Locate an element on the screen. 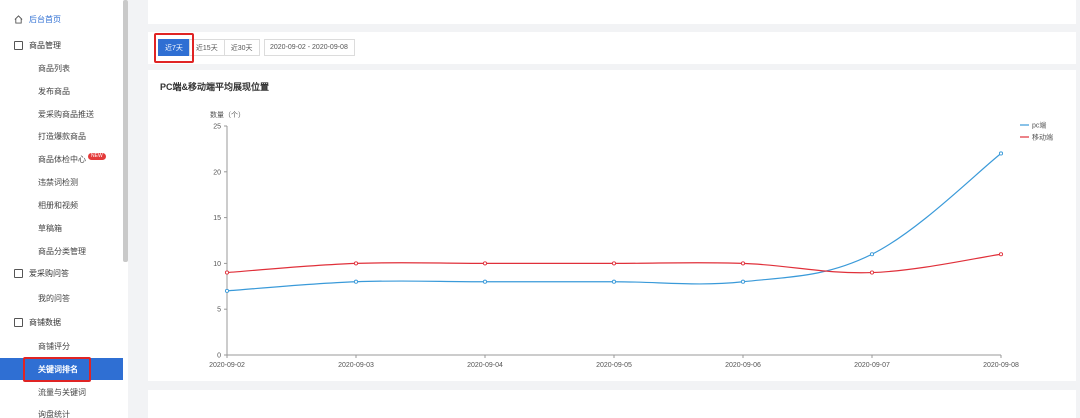 The height and width of the screenshot is (418, 1080). date-tabs: 近7天 近15天 近30天 is located at coordinates (209, 47).